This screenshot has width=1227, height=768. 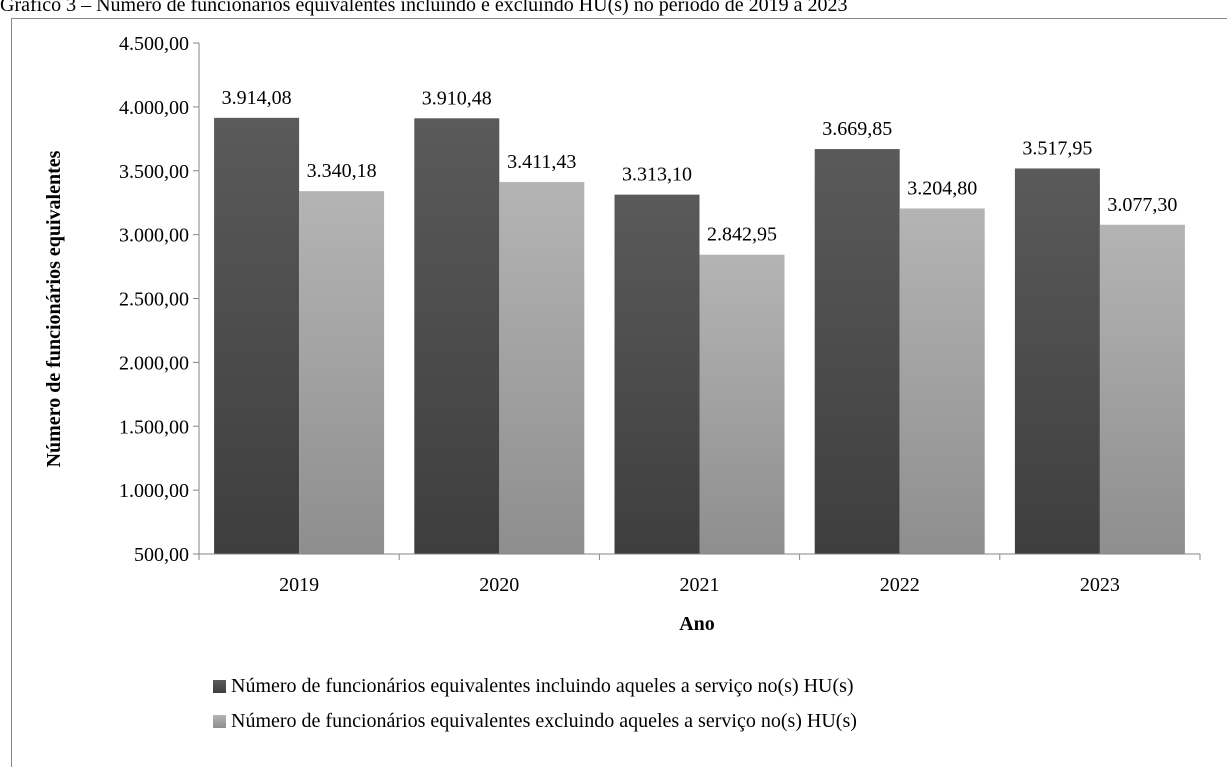 I want to click on bar-excluindo-2022, so click(x=942, y=381).